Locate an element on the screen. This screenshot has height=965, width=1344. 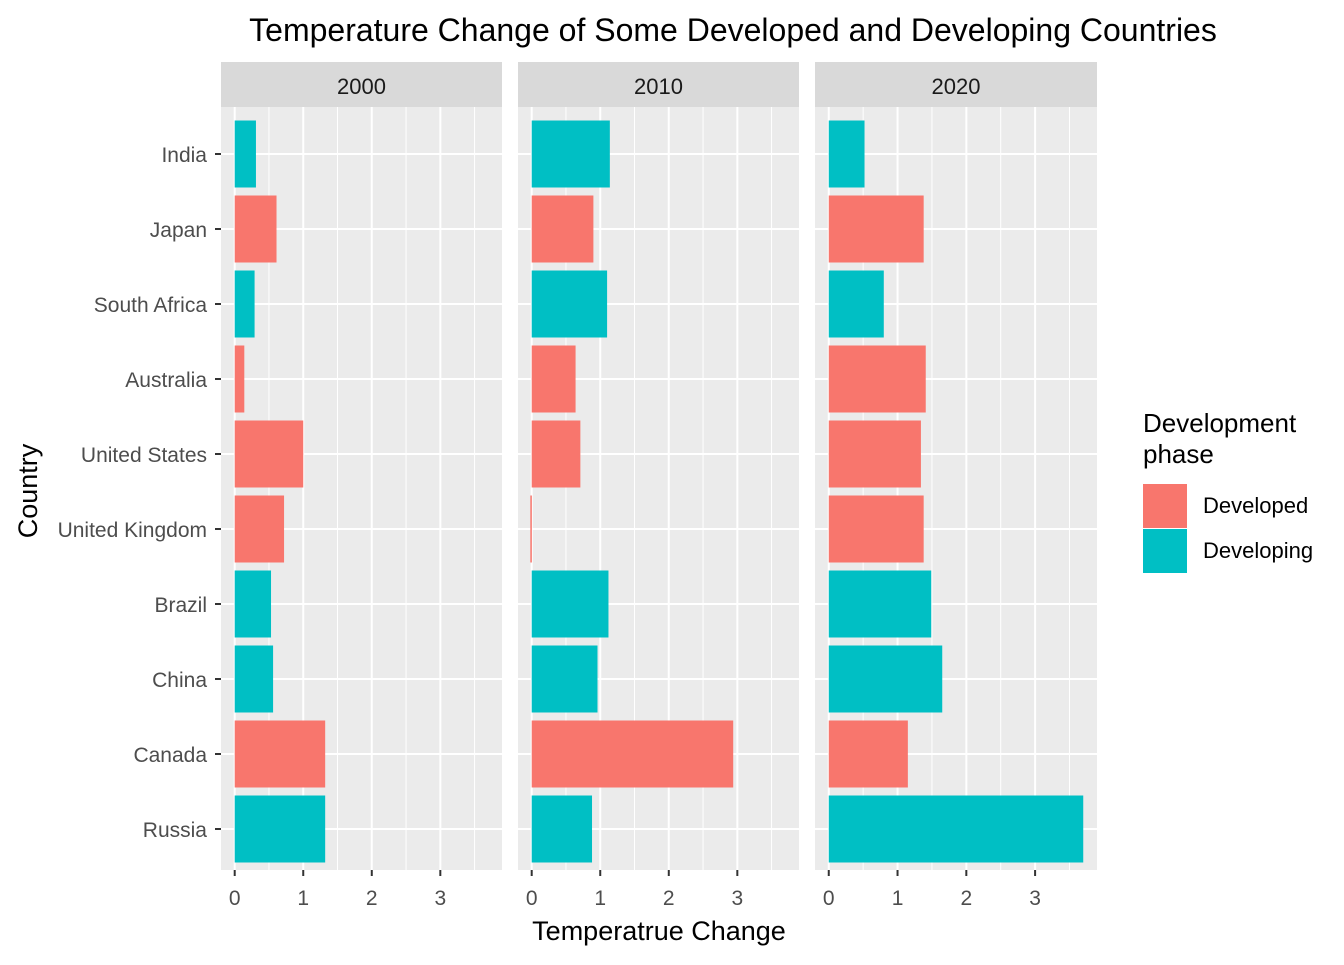
bar-facet-2000-south-africa is located at coordinates (244, 304).